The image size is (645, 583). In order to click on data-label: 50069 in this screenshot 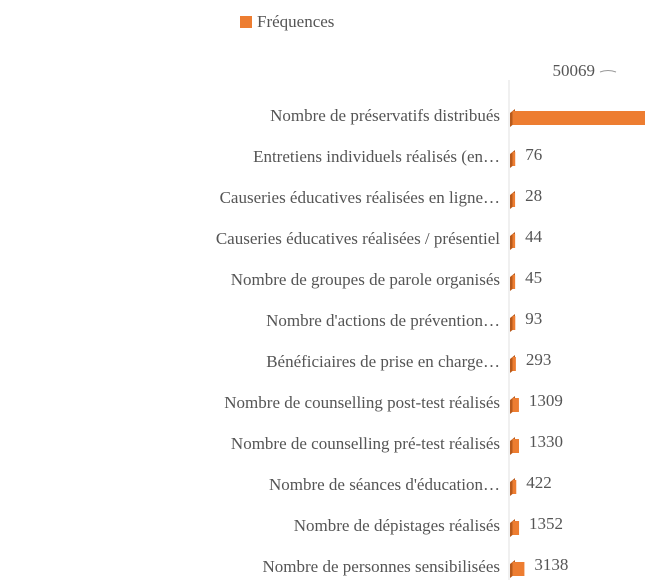, I will do `click(574, 70)`.